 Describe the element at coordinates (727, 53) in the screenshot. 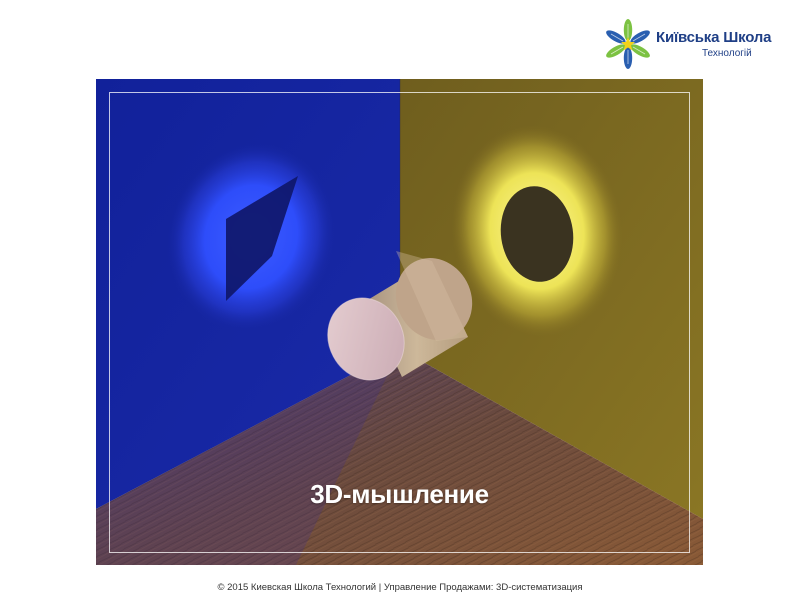

I see `logo-subtitle: Технологій` at that location.